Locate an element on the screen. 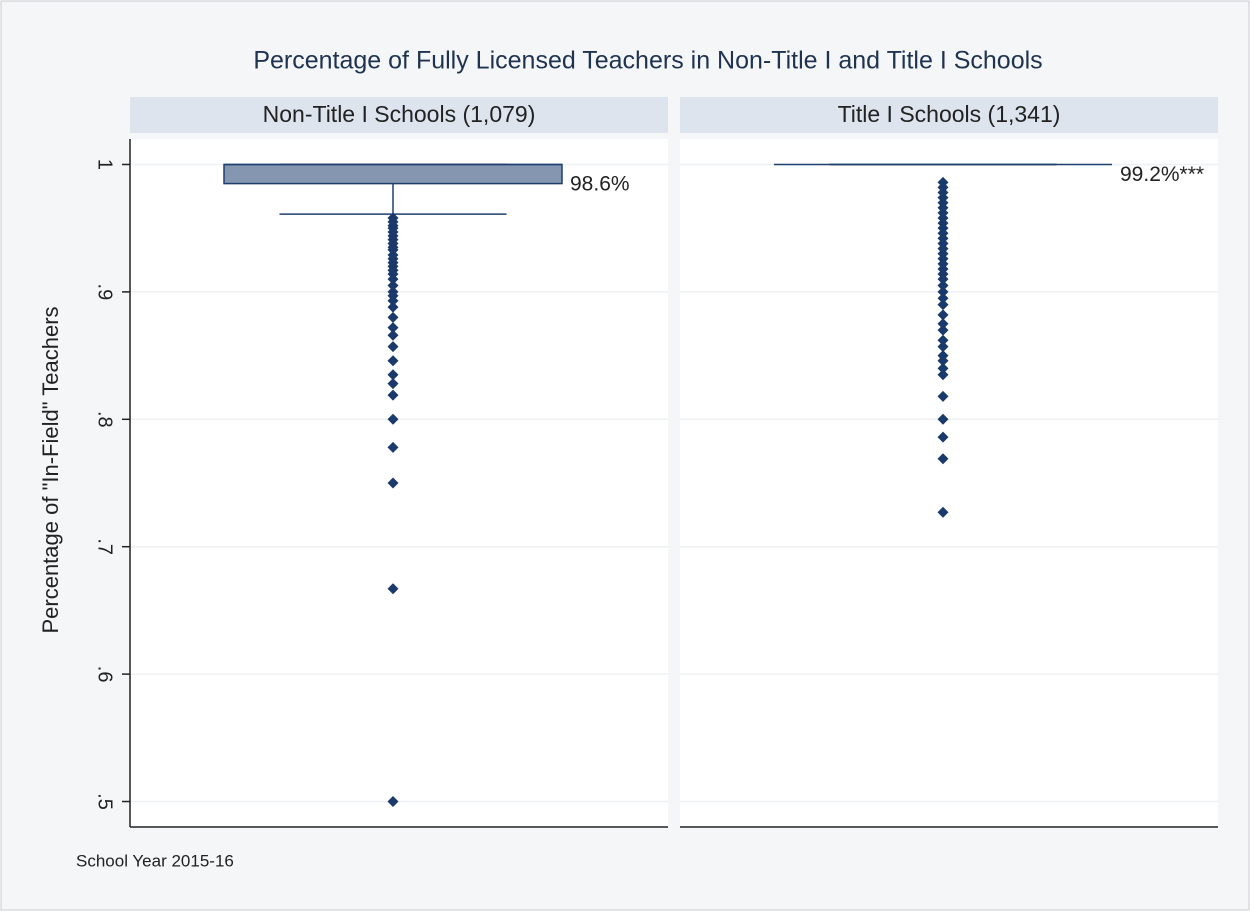 Image resolution: width=1250 pixels, height=916 pixels. stat-label: 99.2%*** is located at coordinates (1162, 174).